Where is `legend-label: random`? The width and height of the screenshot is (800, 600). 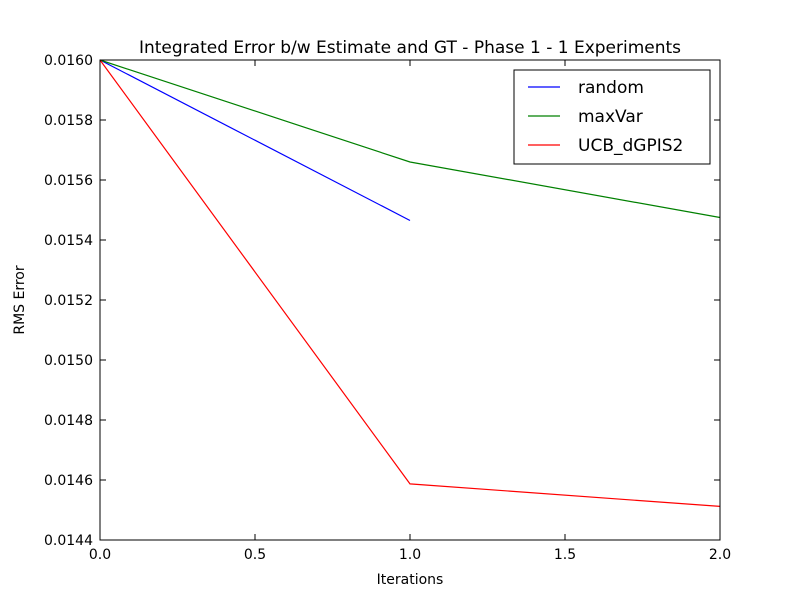
legend-label: random is located at coordinates (611, 88).